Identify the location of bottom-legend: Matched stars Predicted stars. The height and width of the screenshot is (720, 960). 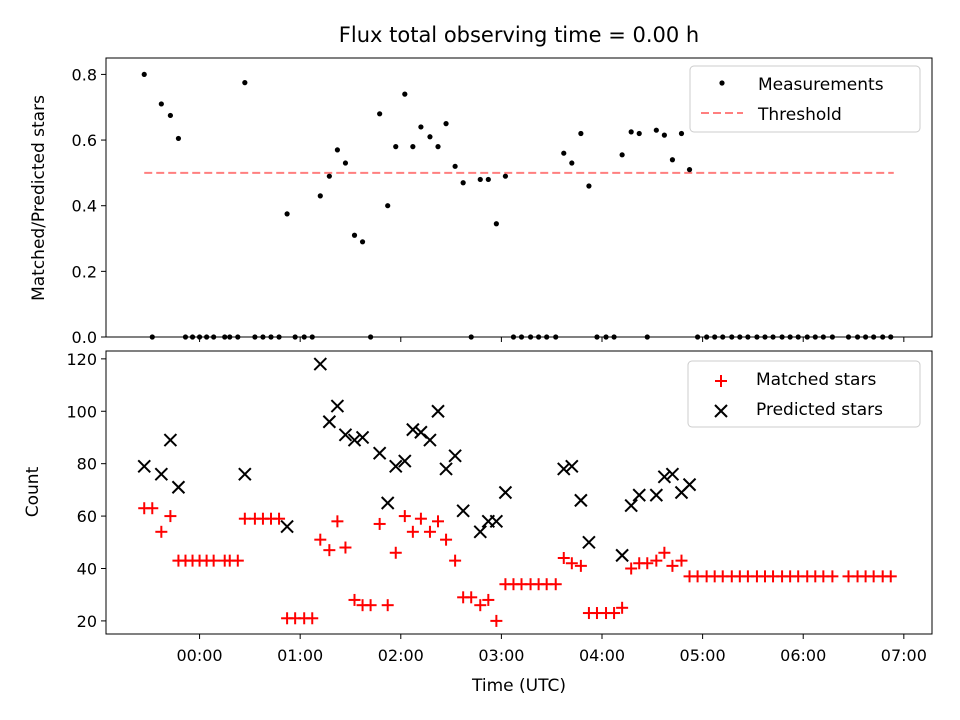
(804, 394).